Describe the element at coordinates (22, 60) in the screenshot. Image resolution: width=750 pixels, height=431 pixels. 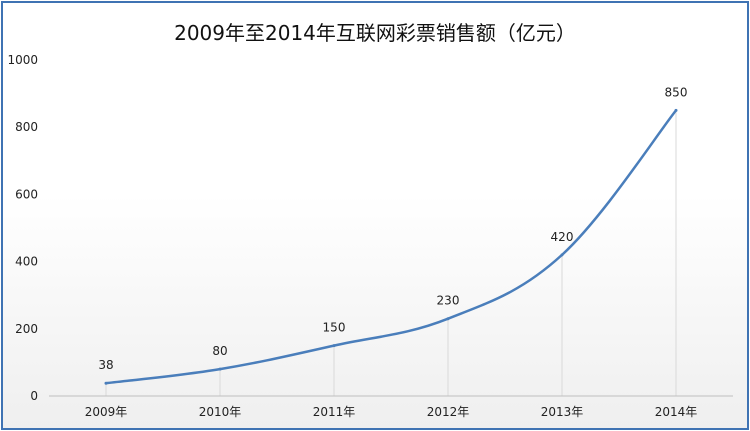
I see `y-tick-label: 1000` at that location.